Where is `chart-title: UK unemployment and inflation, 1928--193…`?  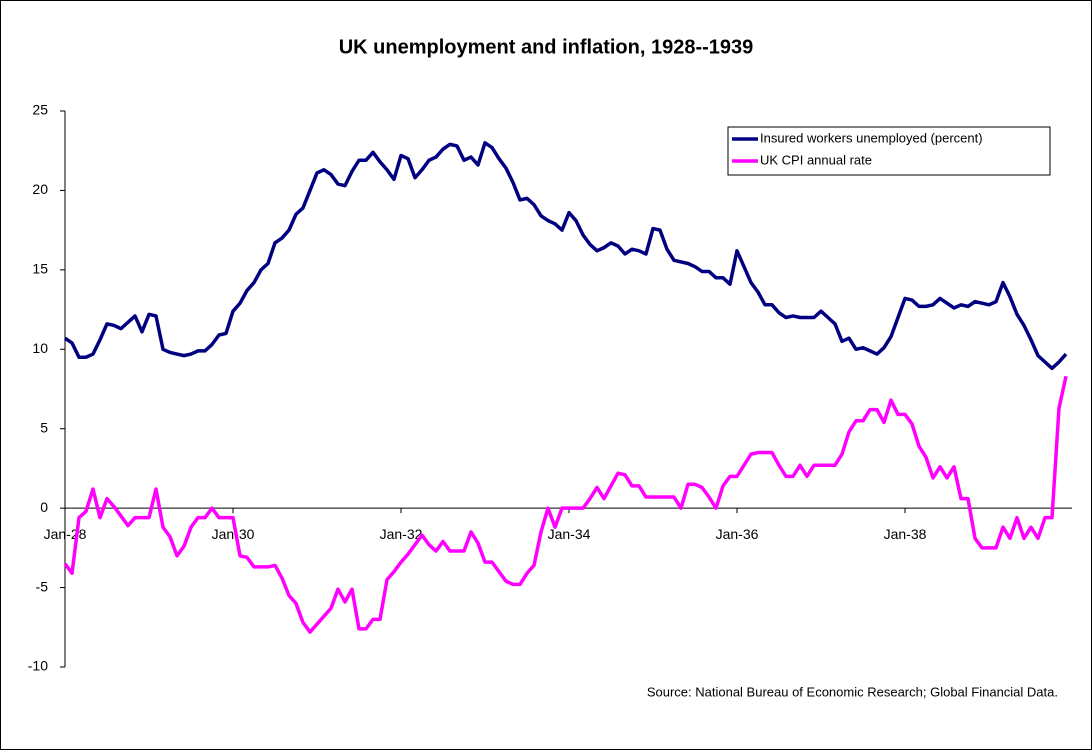
chart-title: UK unemployment and inflation, 1928--193… is located at coordinates (546, 47).